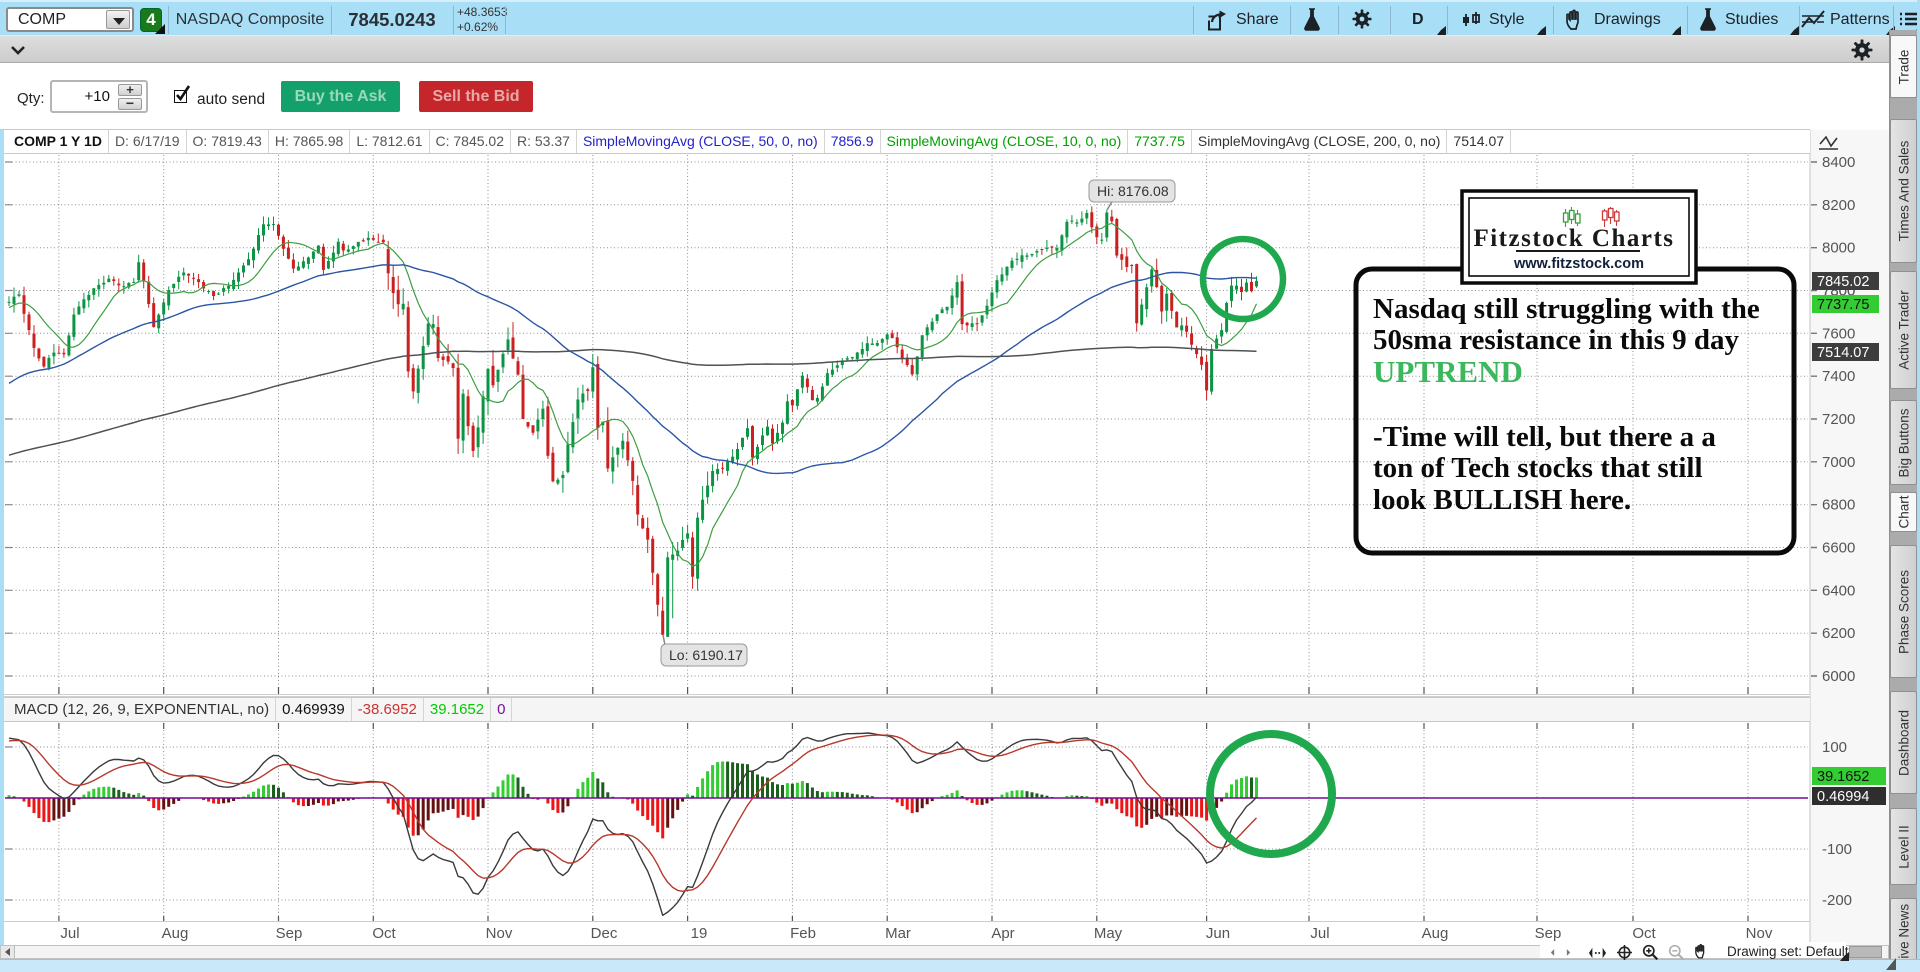 The height and width of the screenshot is (972, 1920). Describe the element at coordinates (1843, 777) in the screenshot. I see `svg-text: 39.1652` at that location.